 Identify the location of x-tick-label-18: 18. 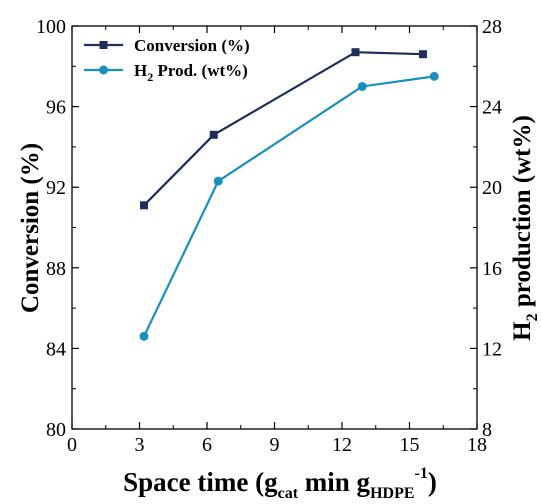
(477, 445).